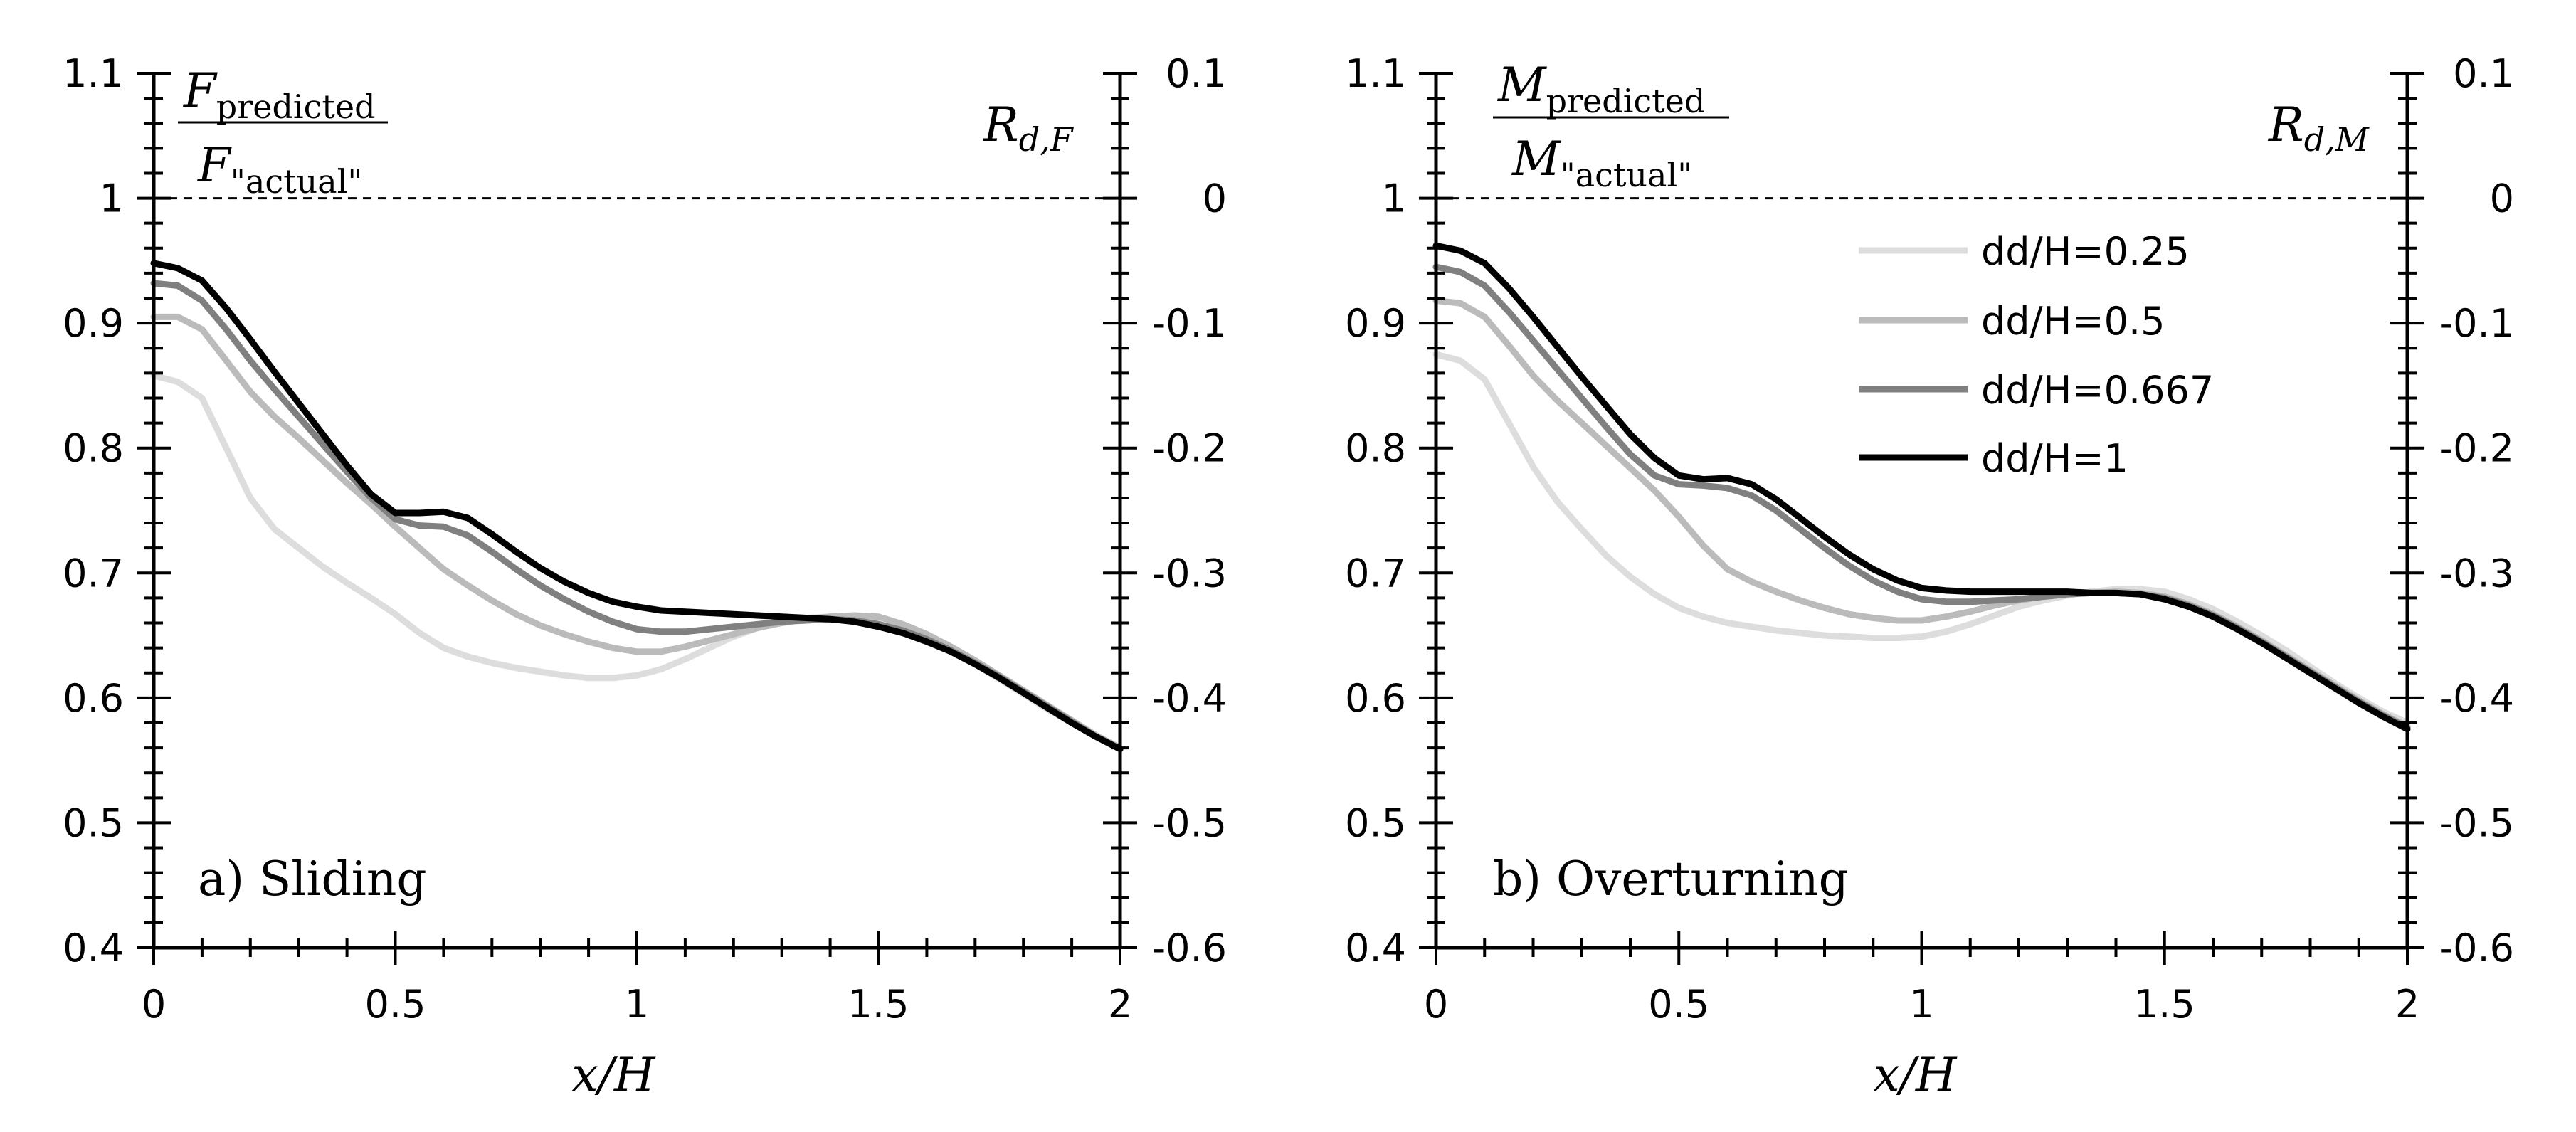 The width and height of the screenshot is (2576, 1132). What do you see at coordinates (2073, 321) in the screenshot?
I see `legend-label: dd/H=0.5` at bounding box center [2073, 321].